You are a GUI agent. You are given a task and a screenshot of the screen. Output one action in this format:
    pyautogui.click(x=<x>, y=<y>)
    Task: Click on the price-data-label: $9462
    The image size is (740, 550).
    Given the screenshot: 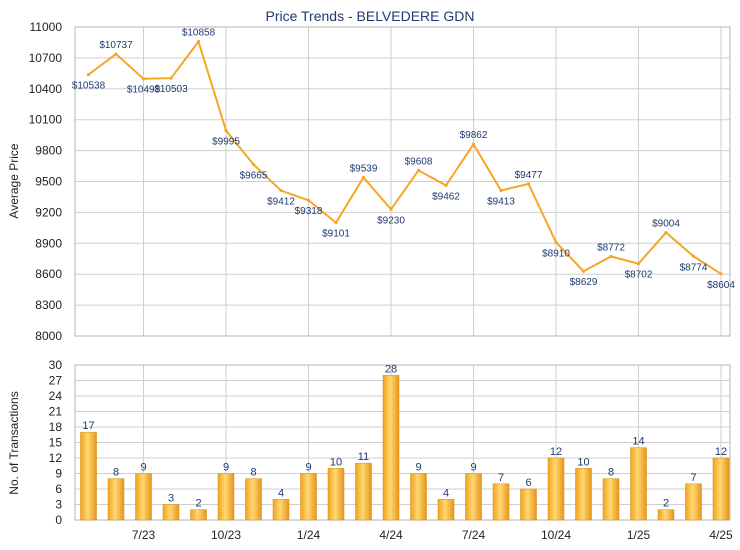 What is the action you would take?
    pyautogui.click(x=446, y=196)
    